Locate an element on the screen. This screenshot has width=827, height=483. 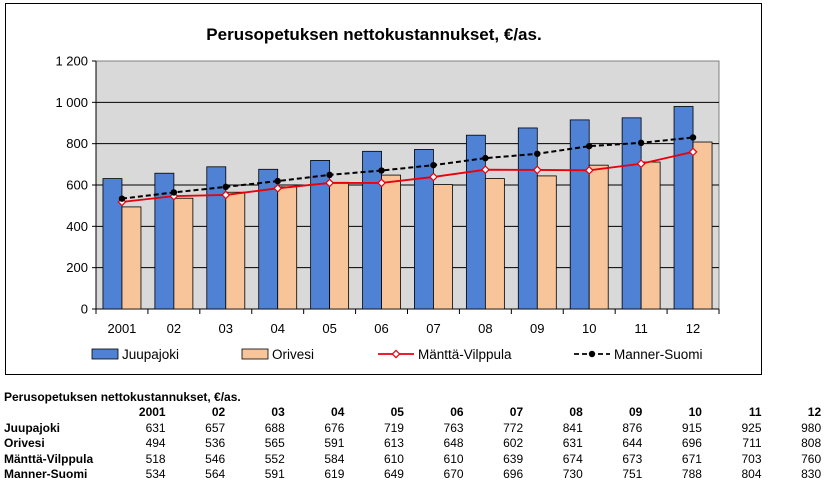
x-tick-label: 07 is located at coordinates (433, 328).